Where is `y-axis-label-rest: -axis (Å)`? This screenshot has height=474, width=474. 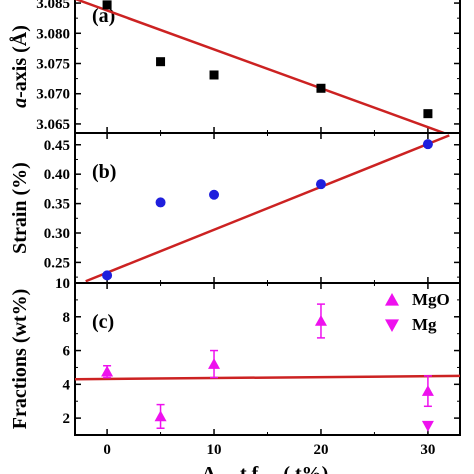
y-axis-label-rest: -axis (Å) is located at coordinates (19, 61).